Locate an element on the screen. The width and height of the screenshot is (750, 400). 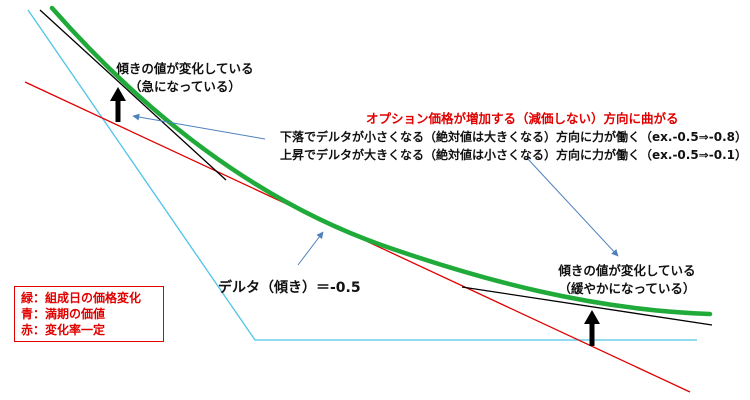
gentle-tangent-line is located at coordinates (587, 306).